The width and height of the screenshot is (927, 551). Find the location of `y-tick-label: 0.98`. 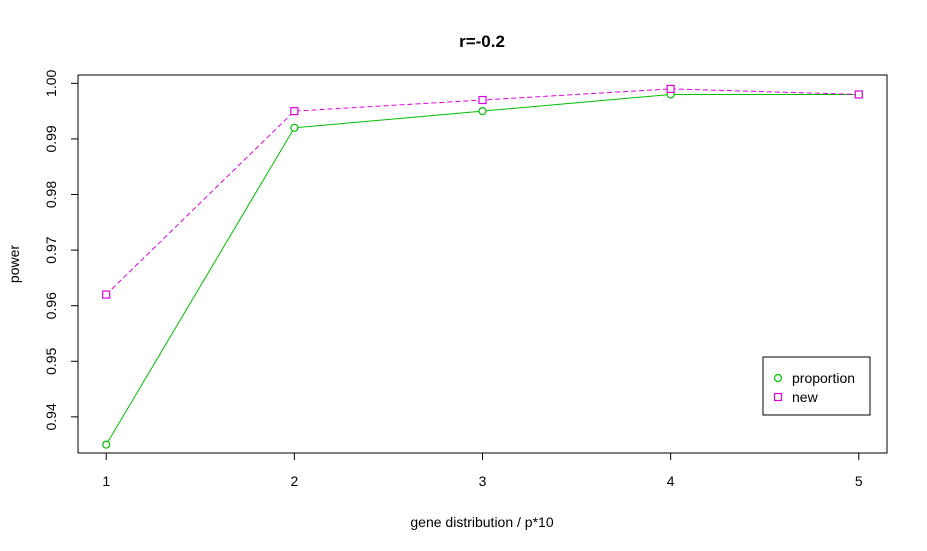

y-tick-label: 0.98 is located at coordinates (51, 194).